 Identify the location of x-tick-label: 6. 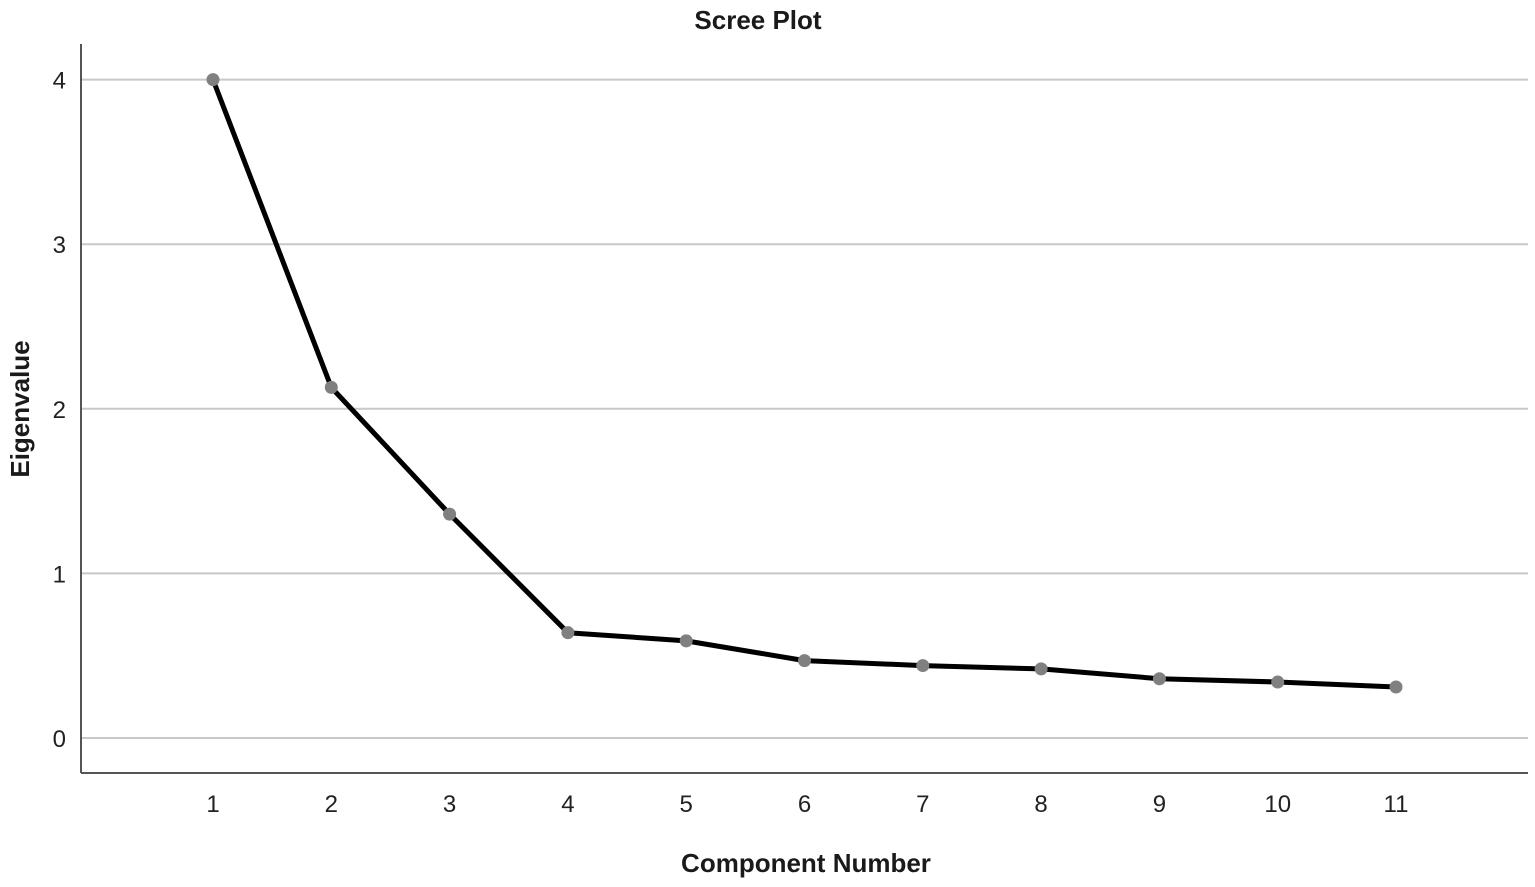
(804, 804).